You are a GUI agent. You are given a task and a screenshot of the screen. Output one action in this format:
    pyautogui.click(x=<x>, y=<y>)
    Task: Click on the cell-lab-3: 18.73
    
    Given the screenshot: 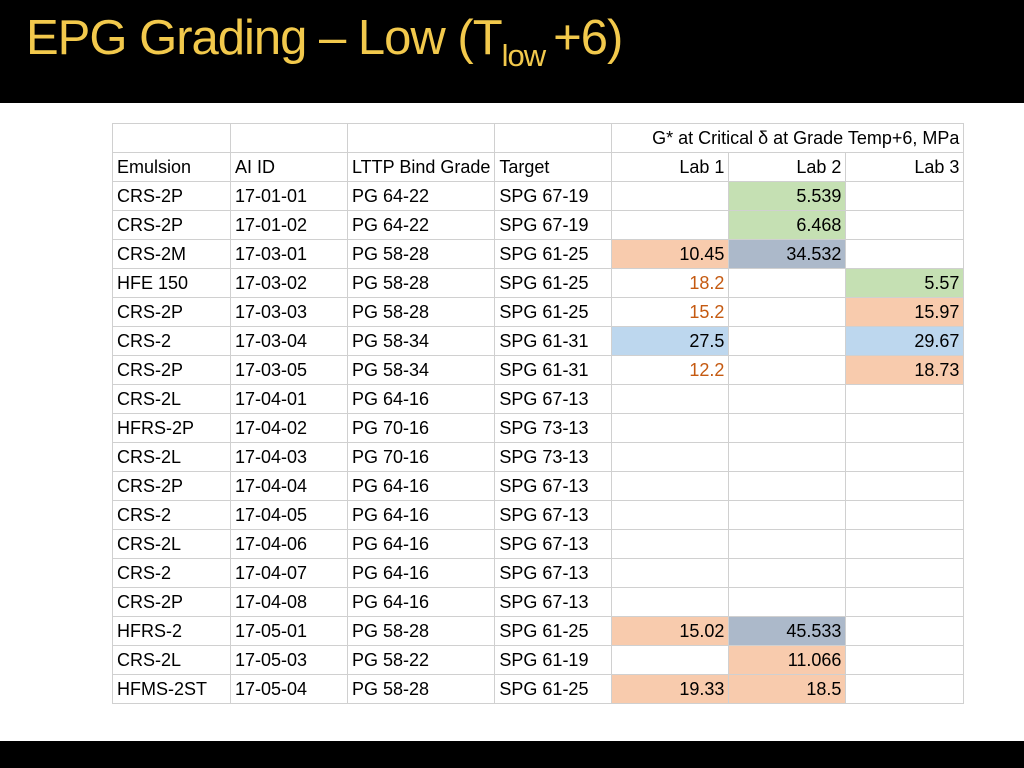 What is the action you would take?
    pyautogui.click(x=905, y=370)
    